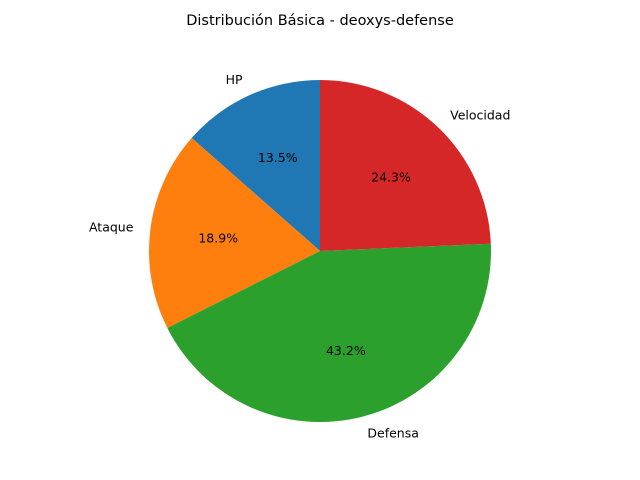 The height and width of the screenshot is (480, 640). What do you see at coordinates (234, 79) in the screenshot?
I see `slice-label-hp: HP` at bounding box center [234, 79].